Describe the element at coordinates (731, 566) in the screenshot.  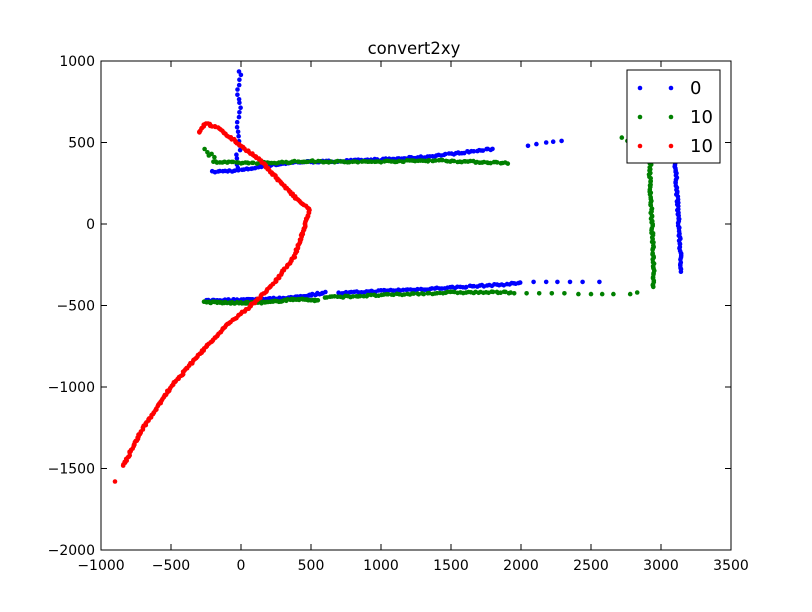
I see `x-tick-label: 3500` at that location.